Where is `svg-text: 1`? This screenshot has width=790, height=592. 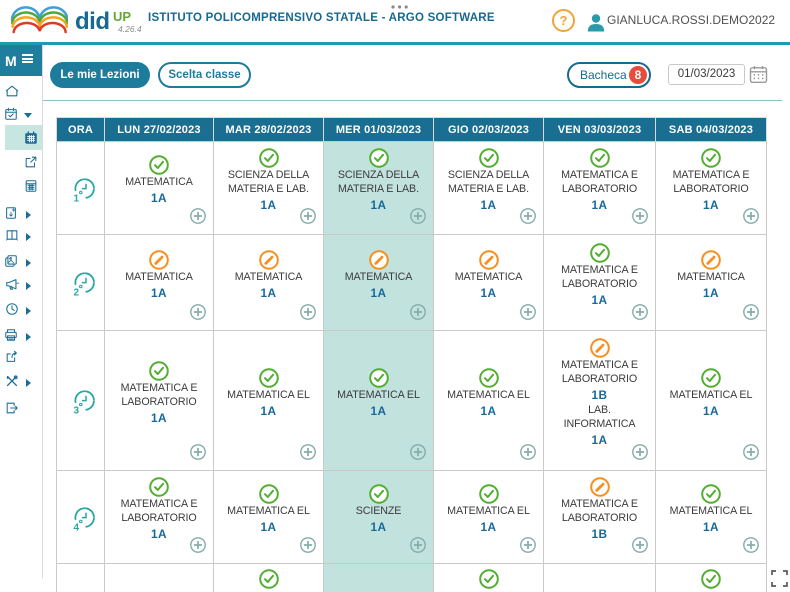 svg-text: 1 is located at coordinates (76, 197).